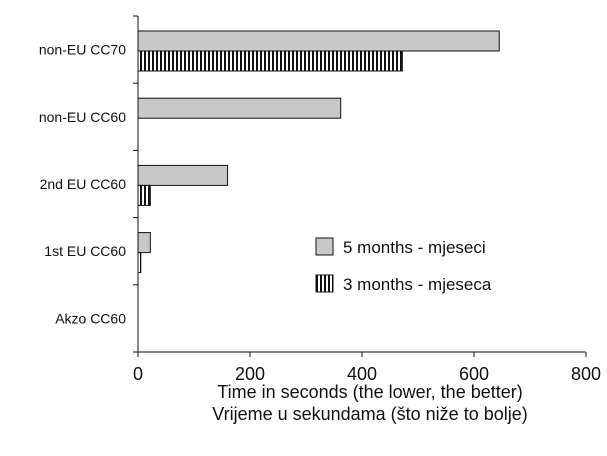 This screenshot has height=456, width=607. What do you see at coordinates (324, 246) in the screenshot?
I see `legend-swatch-5-months` at bounding box center [324, 246].